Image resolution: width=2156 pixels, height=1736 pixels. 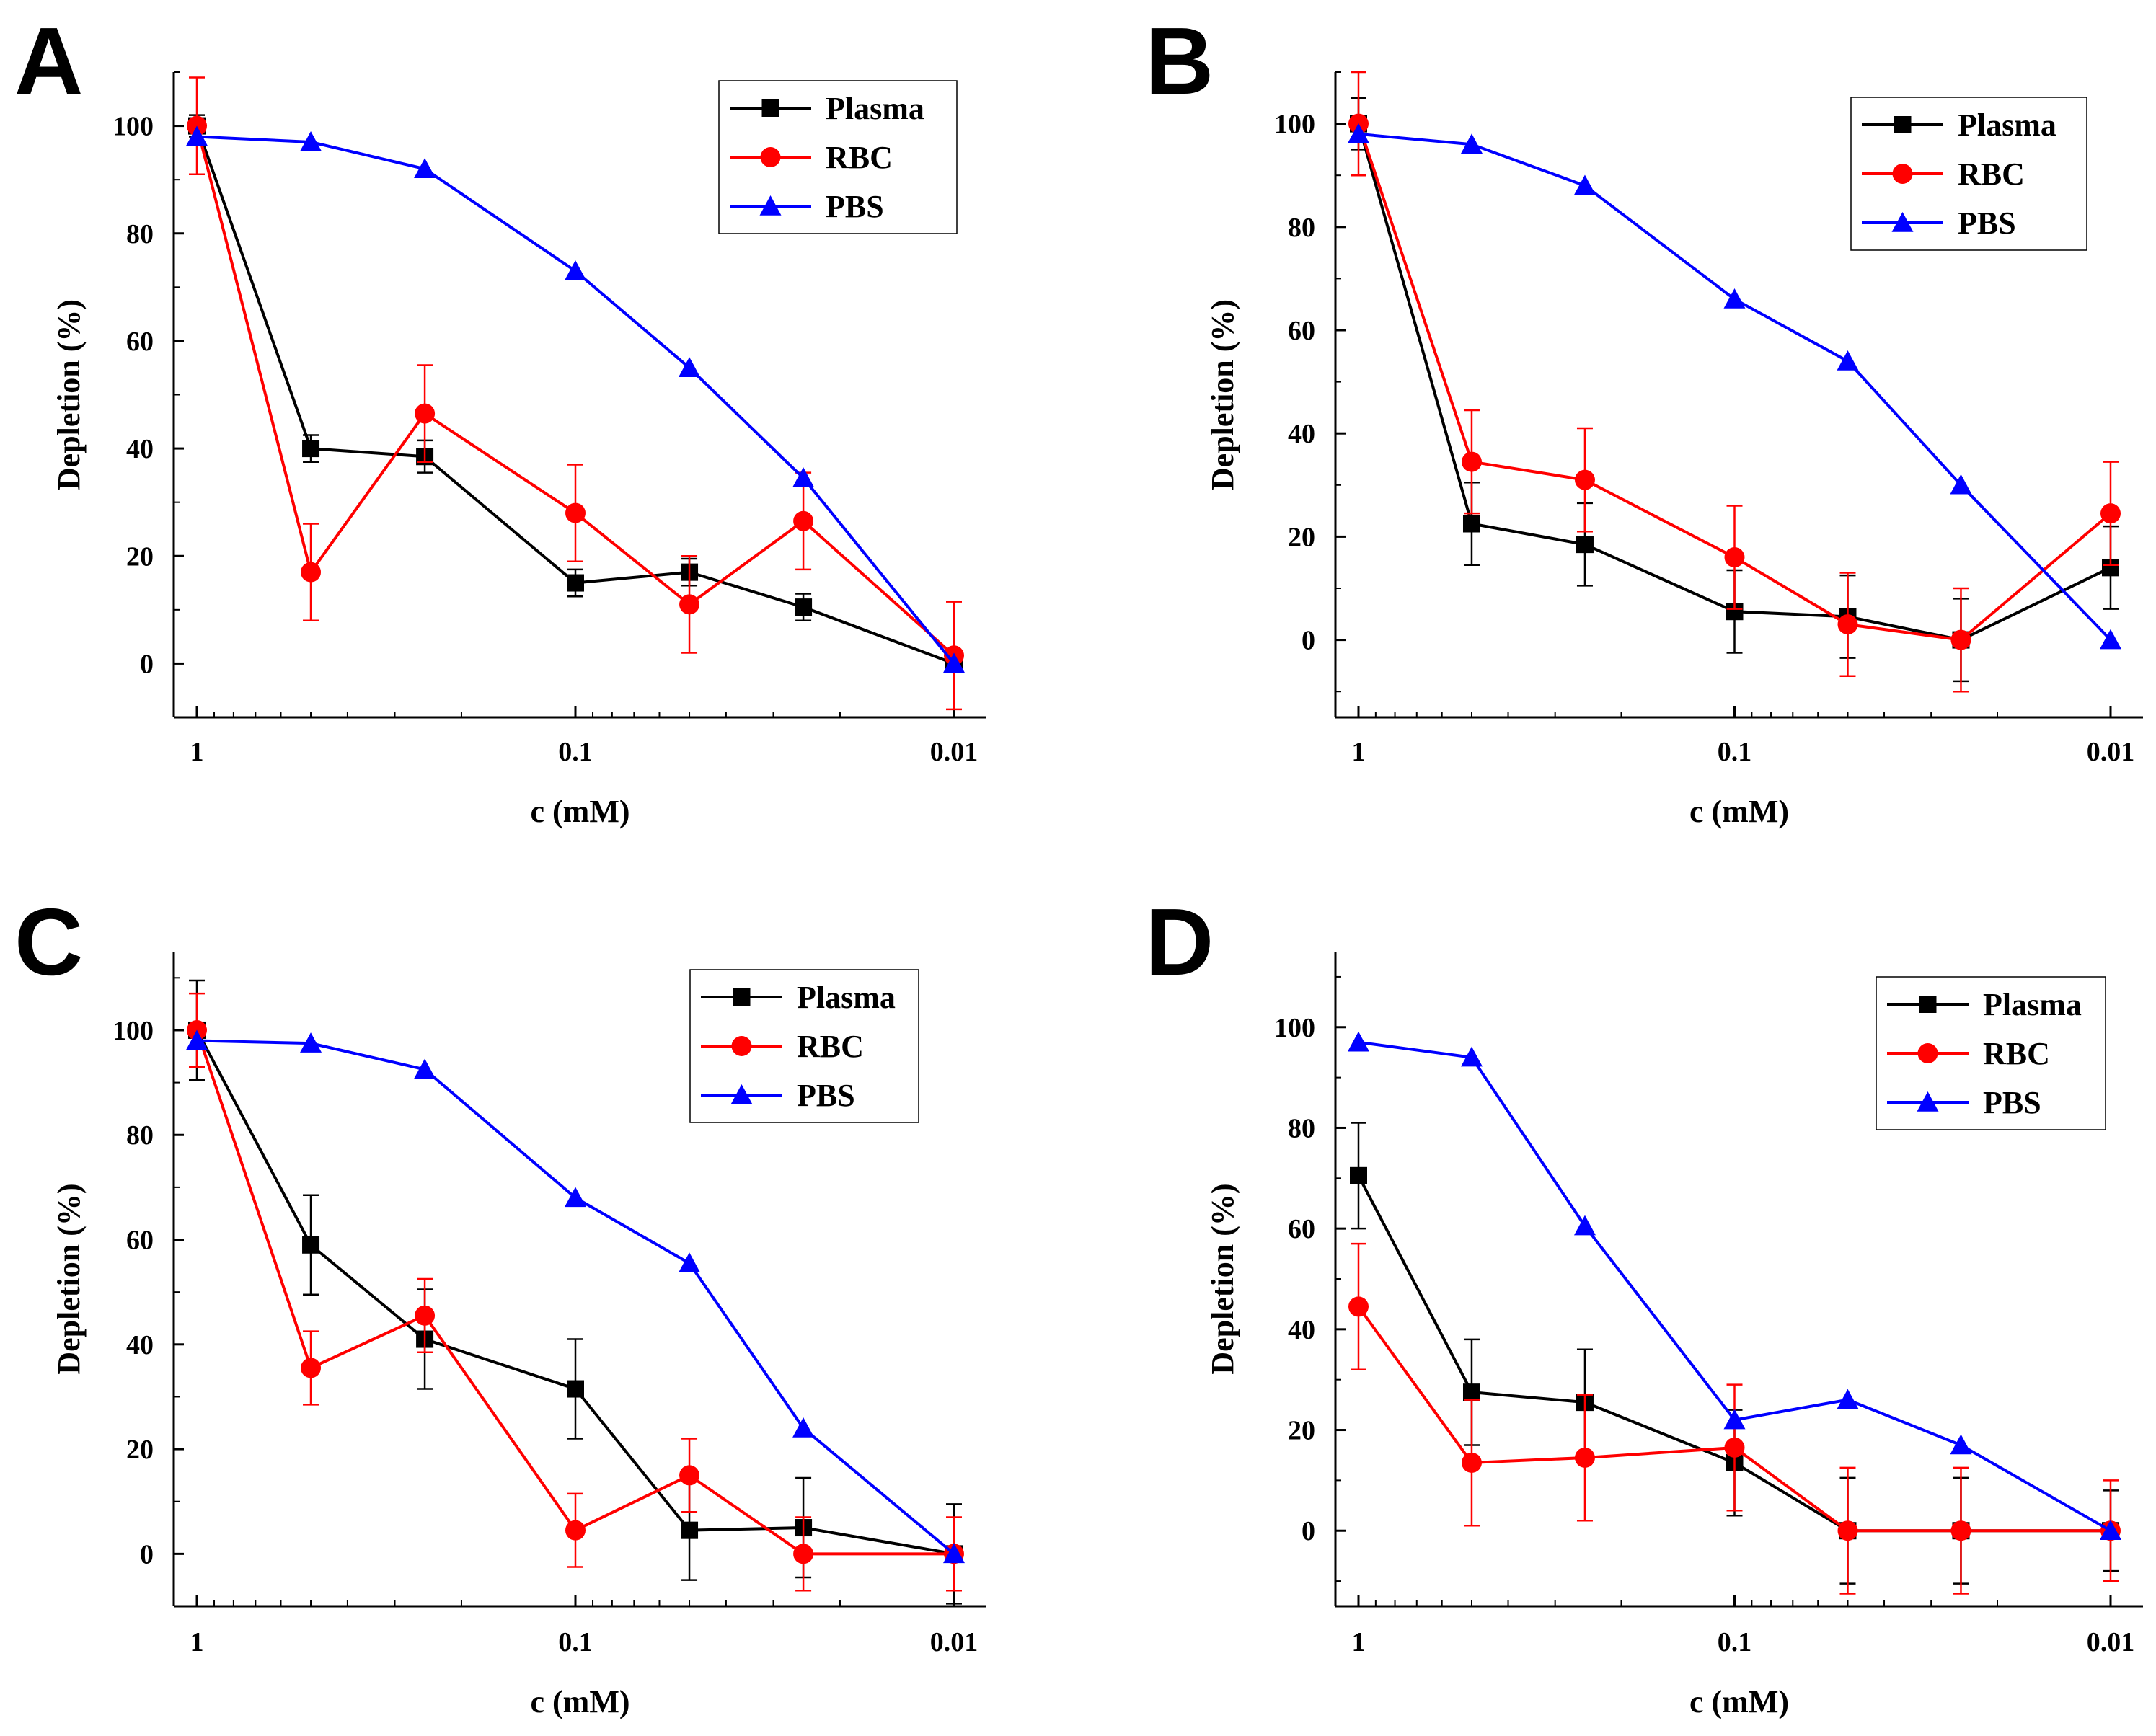 I want to click on panel-letter: D, so click(x=1179, y=942).